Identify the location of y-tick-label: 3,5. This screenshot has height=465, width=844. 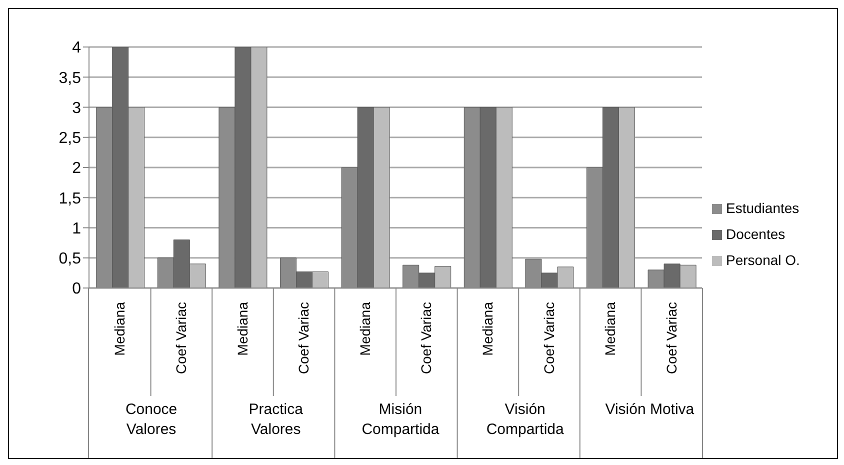
(70, 78).